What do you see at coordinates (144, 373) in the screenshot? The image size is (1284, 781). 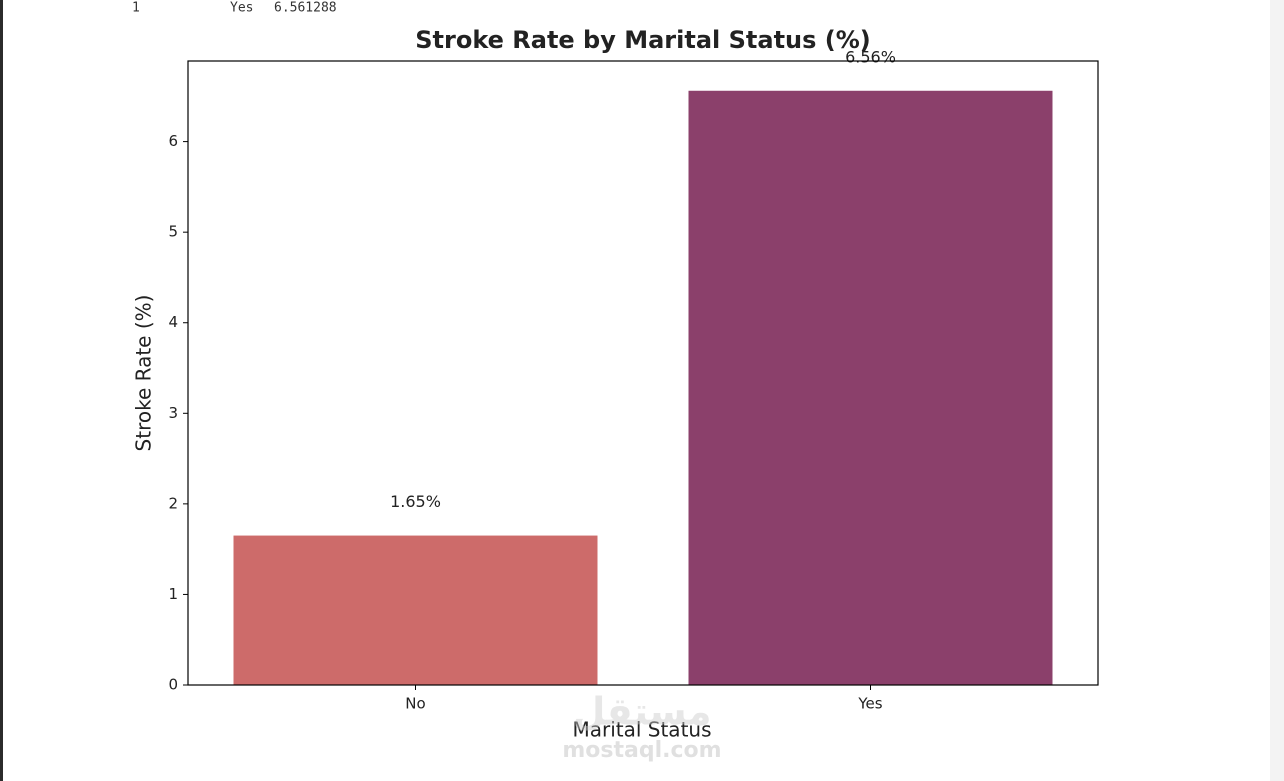 I see `y-axis-label: Stroke Rate (%)` at bounding box center [144, 373].